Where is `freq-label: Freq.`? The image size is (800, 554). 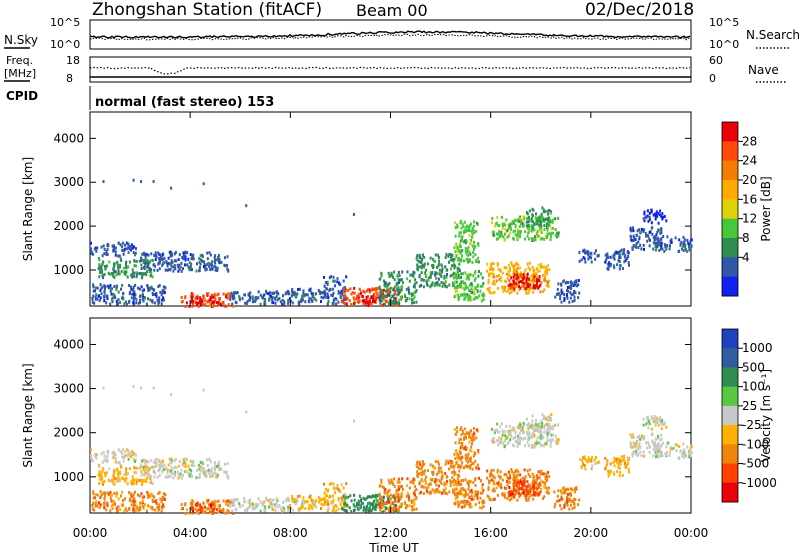
freq-label: Freq. is located at coordinates (19, 60).